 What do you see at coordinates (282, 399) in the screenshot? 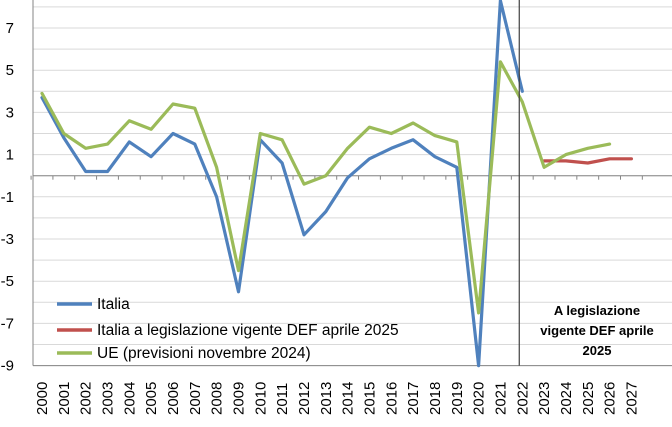
I see `x-tick-label: 2011` at bounding box center [282, 399].